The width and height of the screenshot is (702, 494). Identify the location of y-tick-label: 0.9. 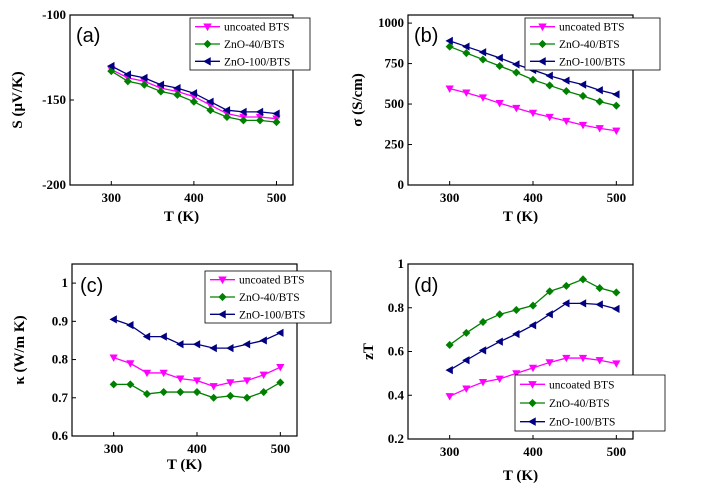
(60, 320).